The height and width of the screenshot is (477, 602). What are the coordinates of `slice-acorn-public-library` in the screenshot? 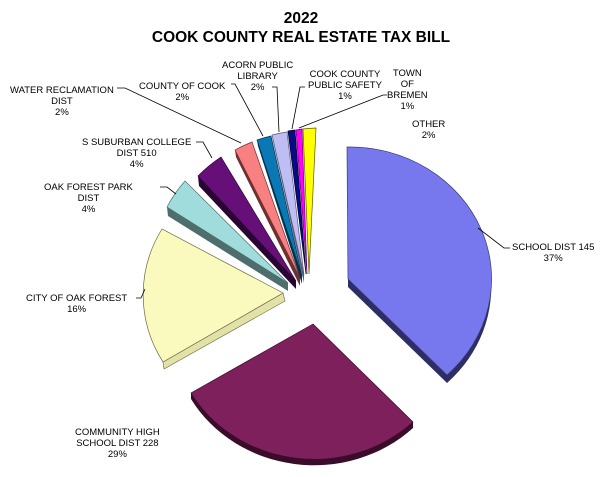 It's located at (288, 207).